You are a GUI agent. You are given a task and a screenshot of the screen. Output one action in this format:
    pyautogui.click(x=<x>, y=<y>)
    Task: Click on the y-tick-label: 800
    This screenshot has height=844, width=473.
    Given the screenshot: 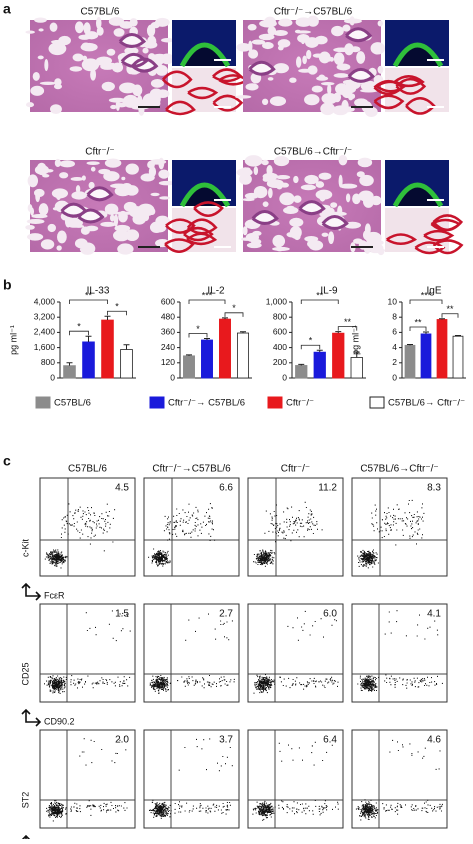 What is the action you would take?
    pyautogui.click(x=280, y=316)
    